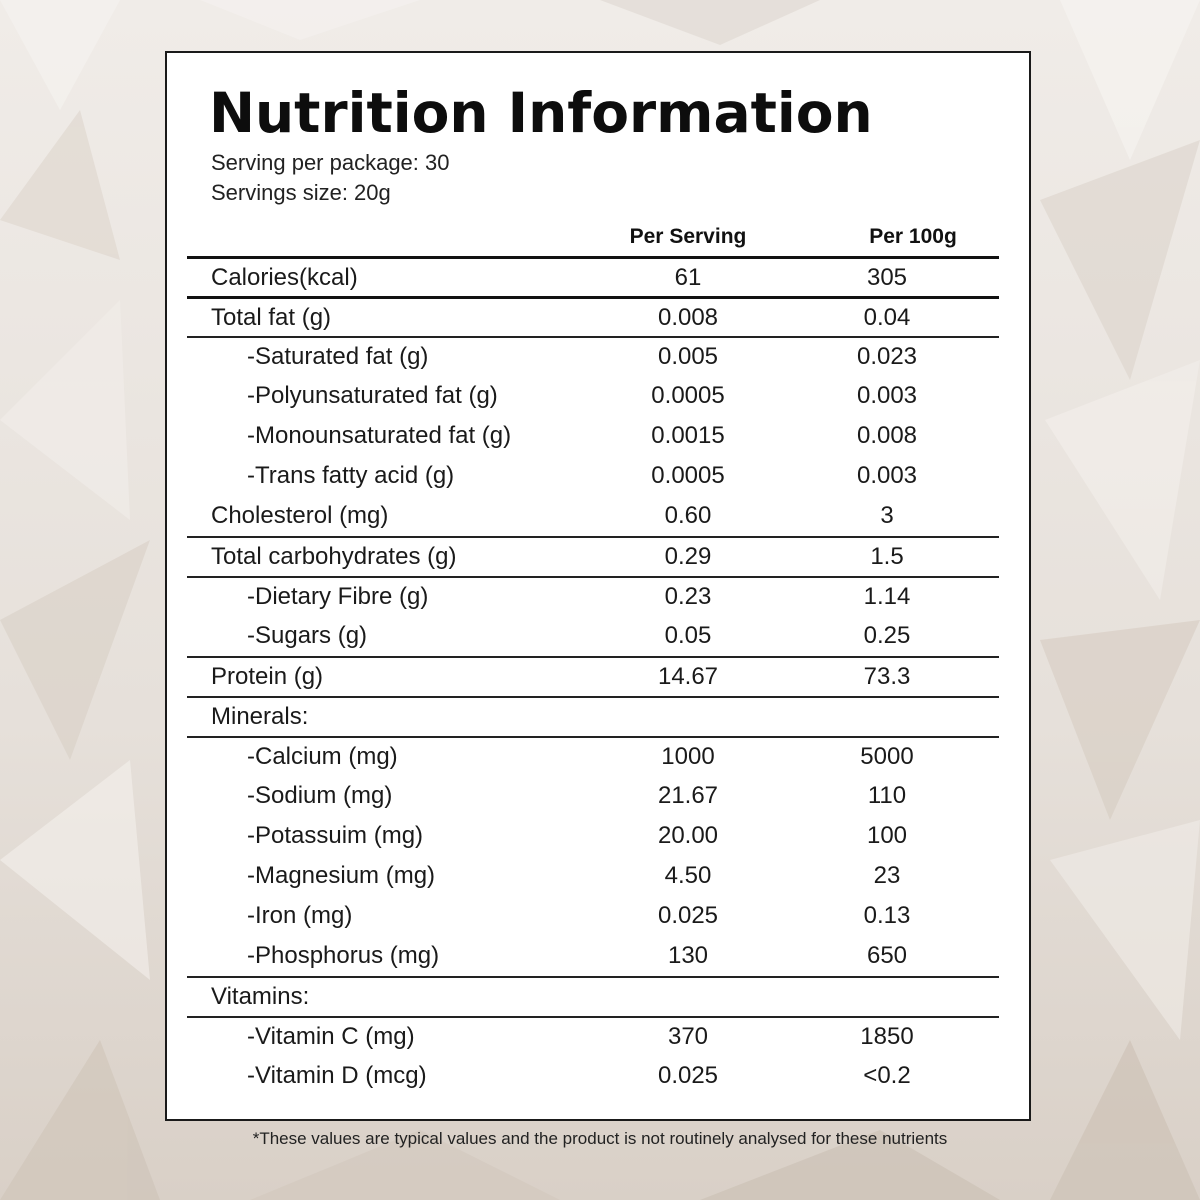 The width and height of the screenshot is (1200, 1200). What do you see at coordinates (322, 756) in the screenshot?
I see `nutrient-name: -Calcium (mg)` at bounding box center [322, 756].